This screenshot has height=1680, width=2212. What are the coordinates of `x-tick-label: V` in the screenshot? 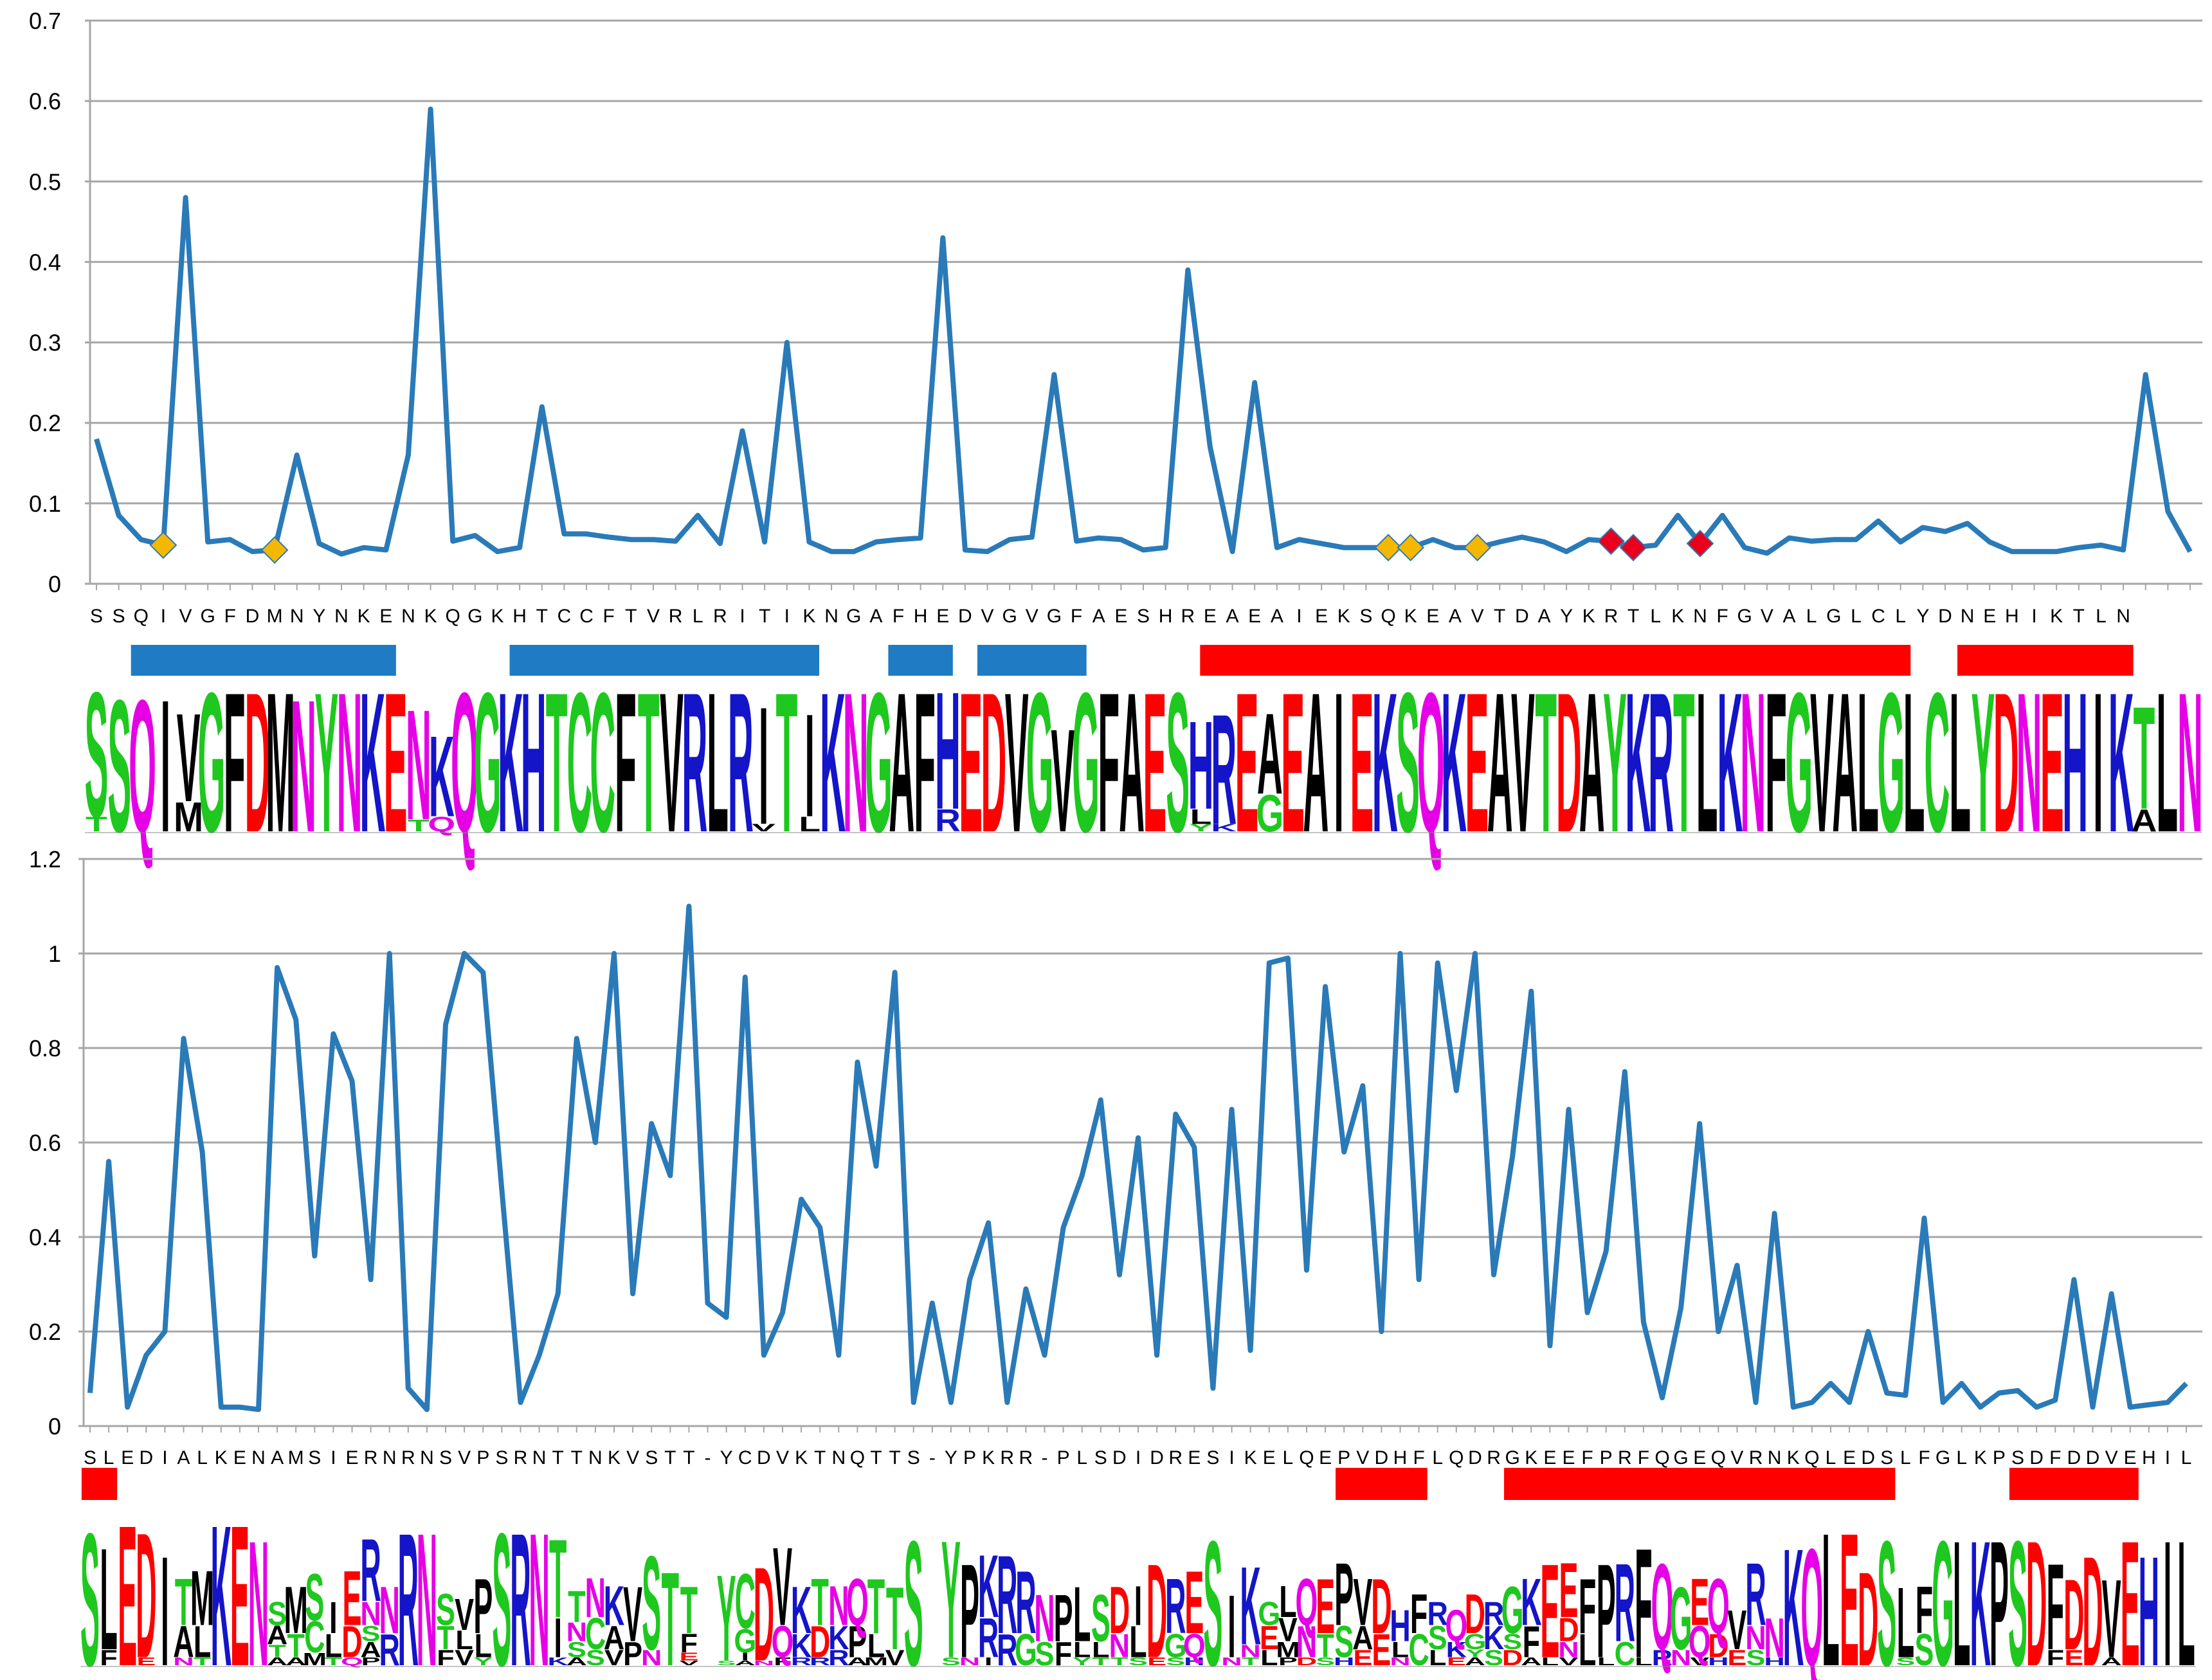 It's located at (2111, 1458).